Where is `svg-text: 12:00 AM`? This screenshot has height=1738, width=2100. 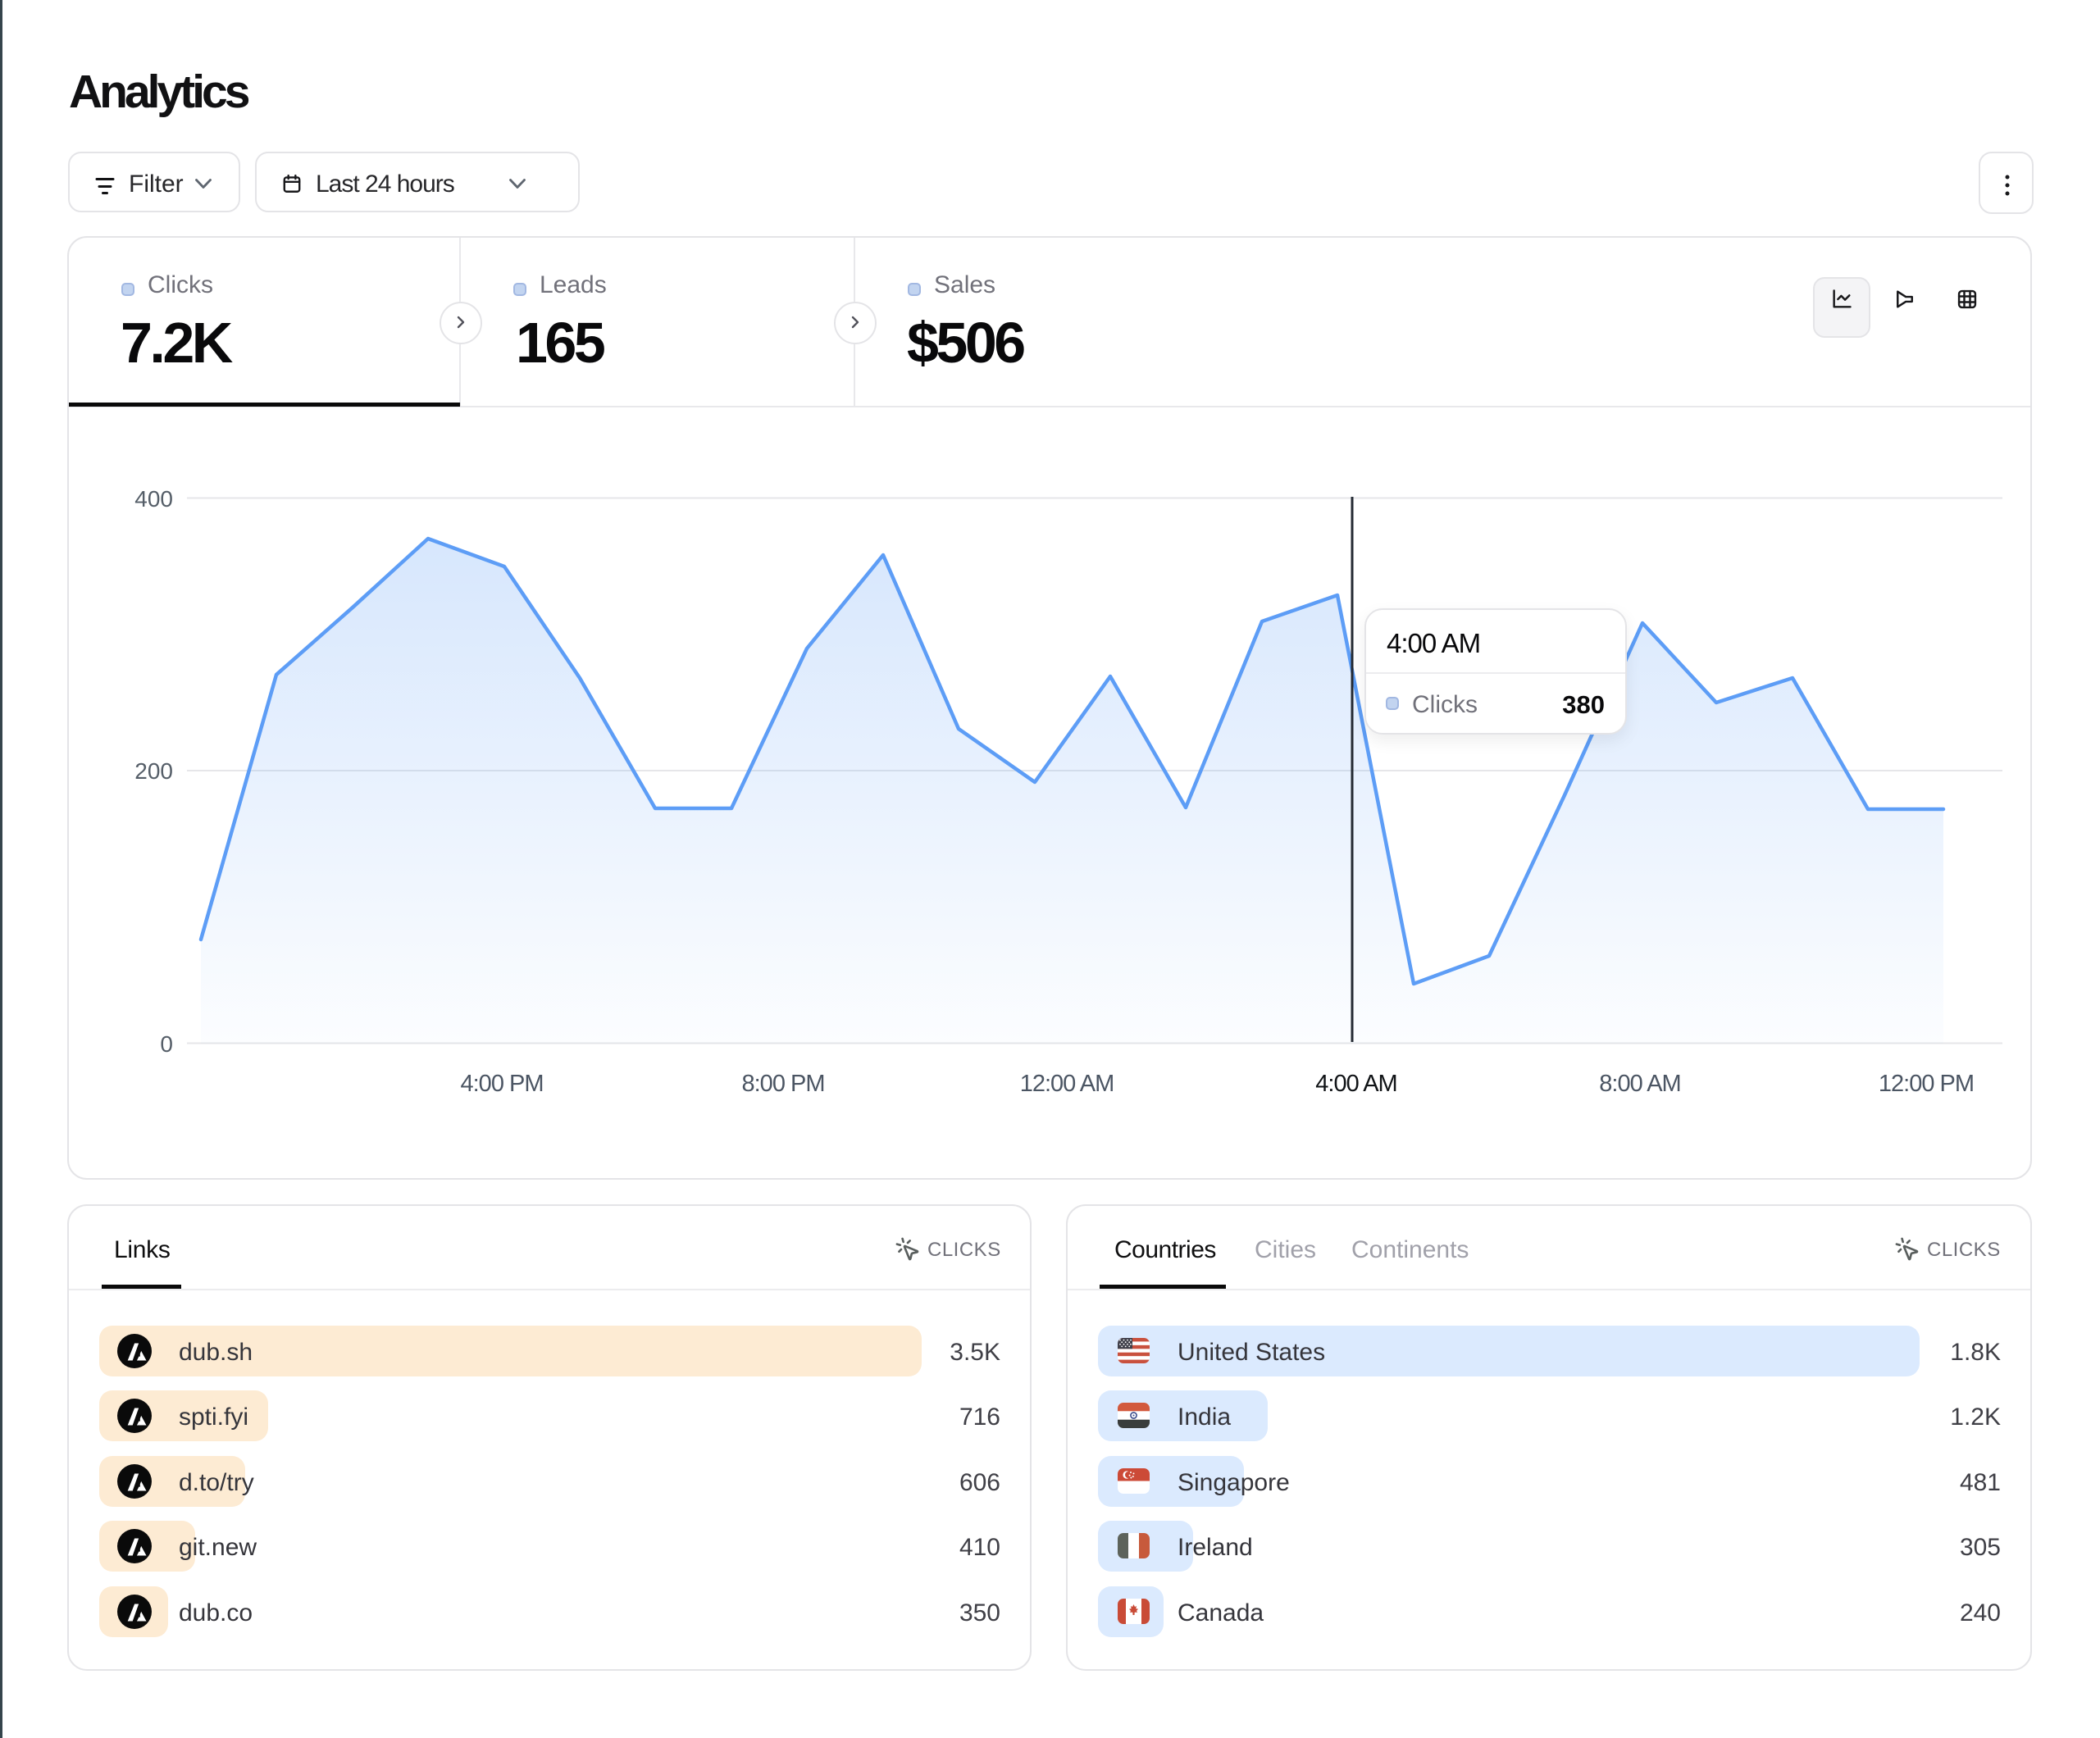 svg-text: 12:00 AM is located at coordinates (1067, 1084).